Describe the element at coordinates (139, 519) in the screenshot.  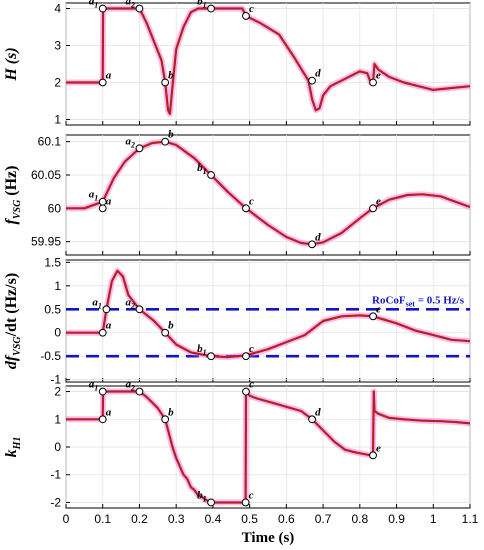
I see `x-tick-label: 0.2` at that location.